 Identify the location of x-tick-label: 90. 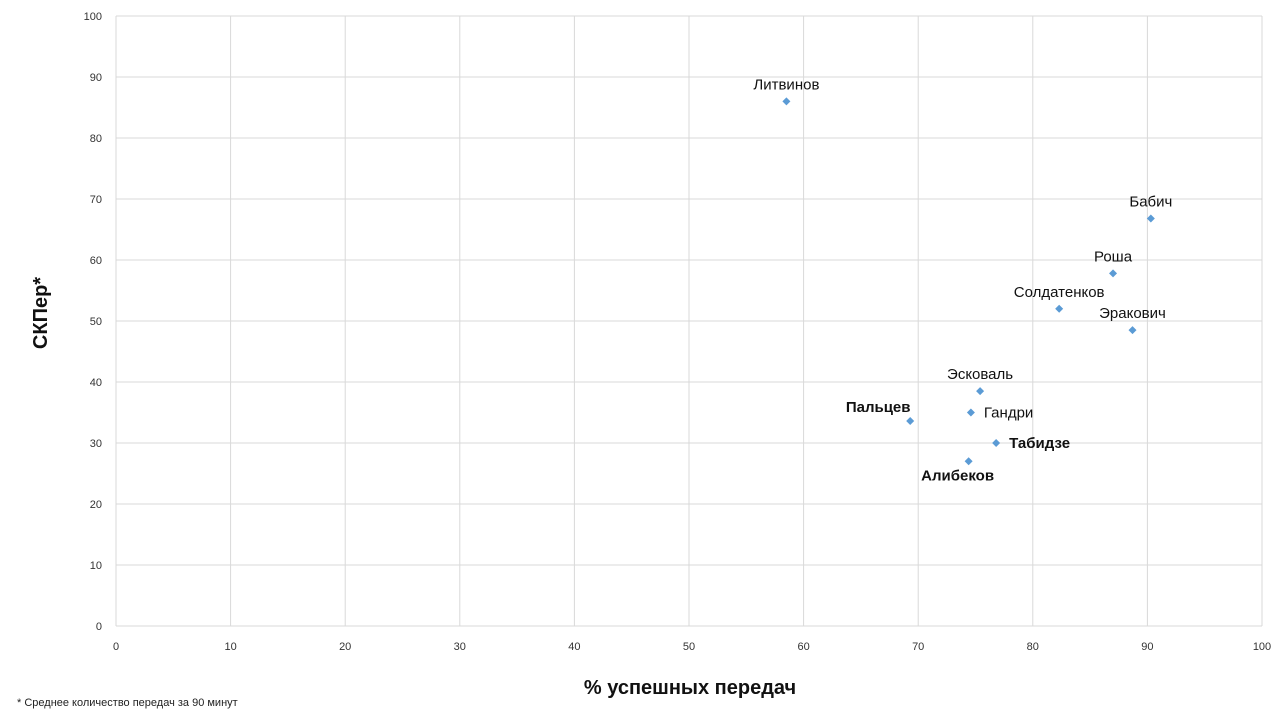
(1147, 647).